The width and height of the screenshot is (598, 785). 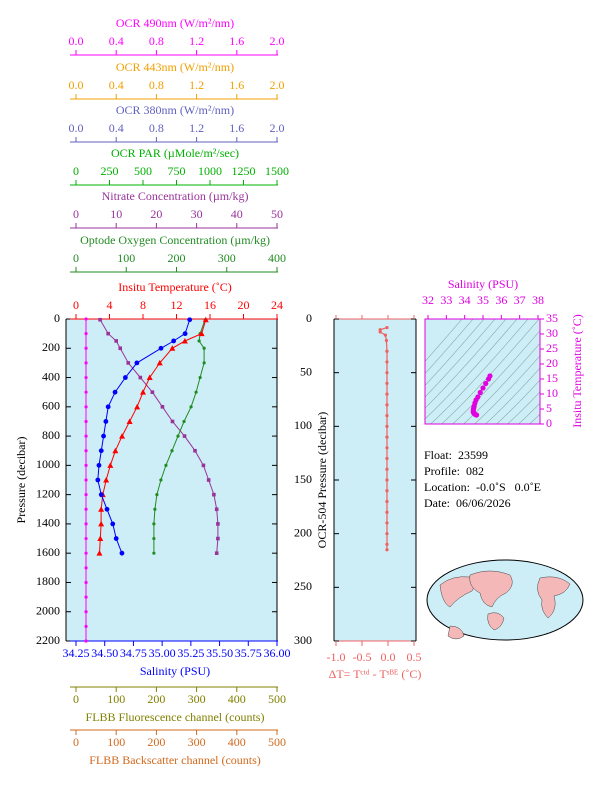 I want to click on x-tick-label: 35.50, so click(x=219, y=653).